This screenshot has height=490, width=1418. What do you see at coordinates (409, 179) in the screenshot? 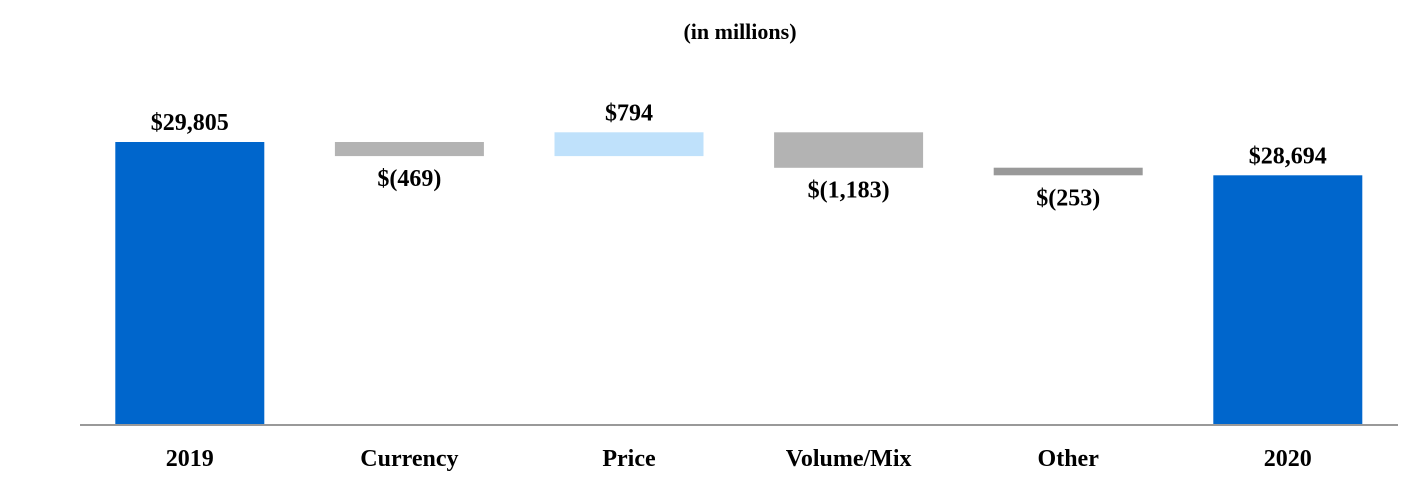
I see `value-label: $(469)` at bounding box center [409, 179].